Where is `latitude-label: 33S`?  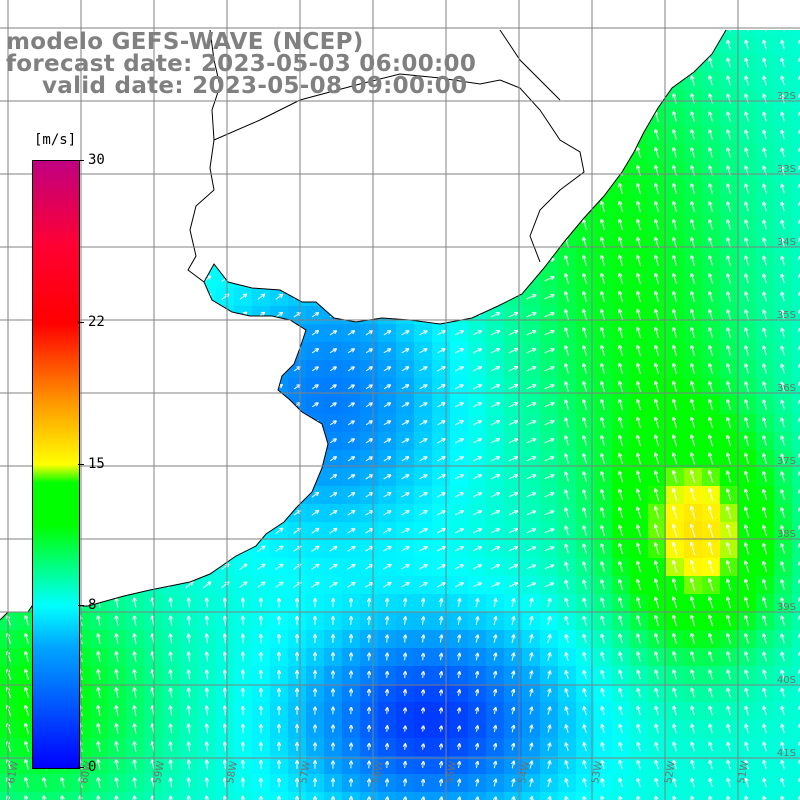 latitude-label: 33S is located at coordinates (786, 169).